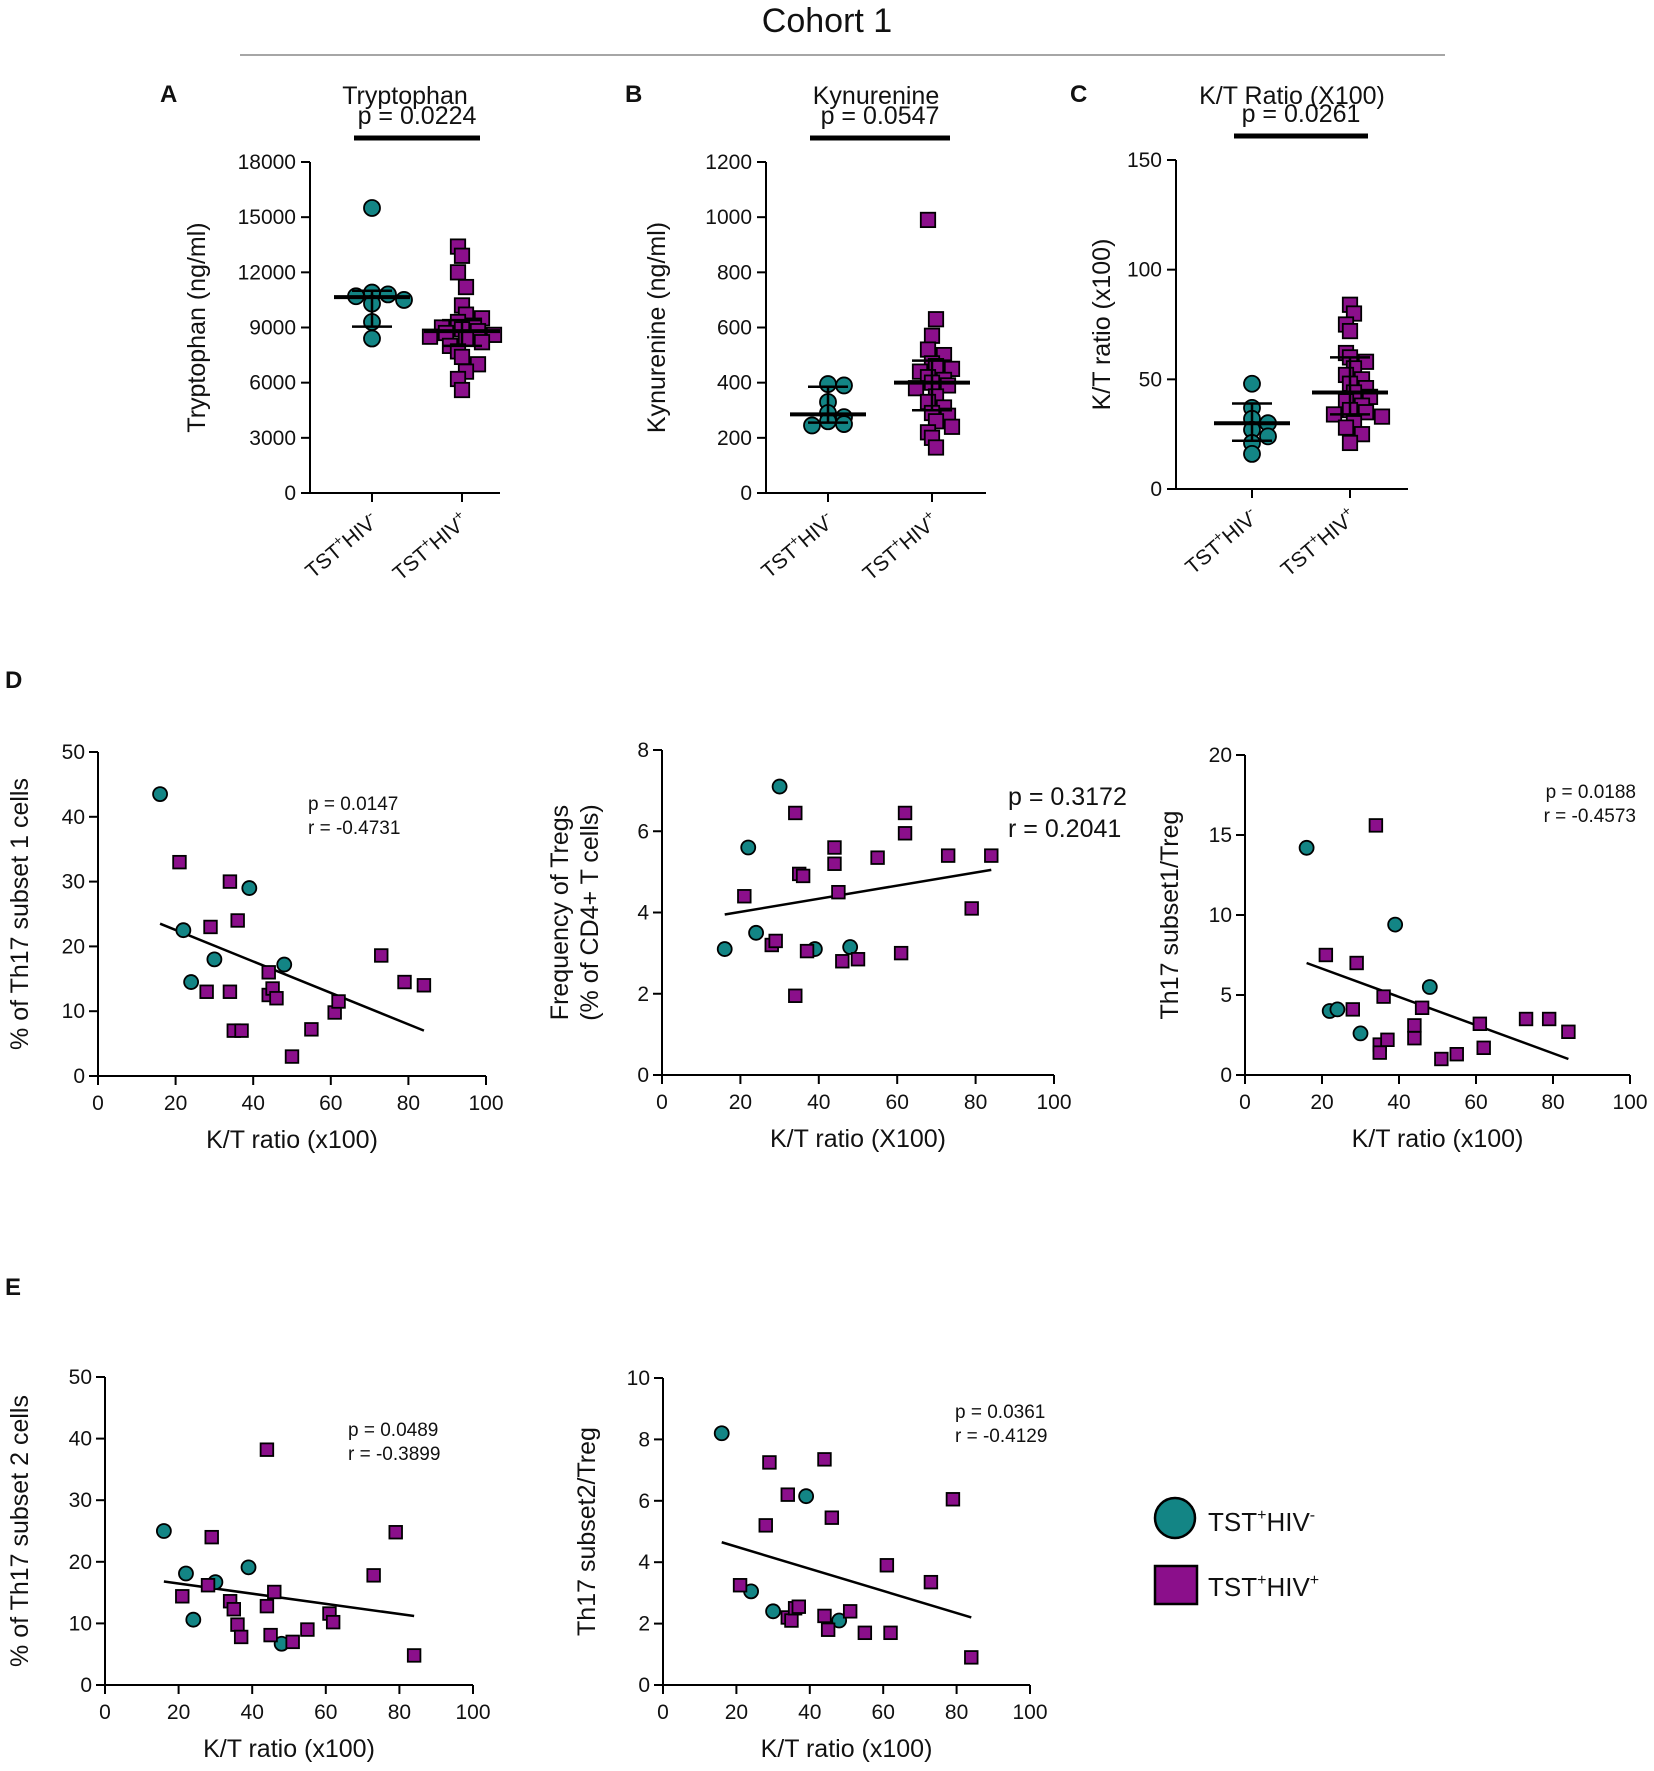  I want to click on panel-label: D, so click(13, 680).